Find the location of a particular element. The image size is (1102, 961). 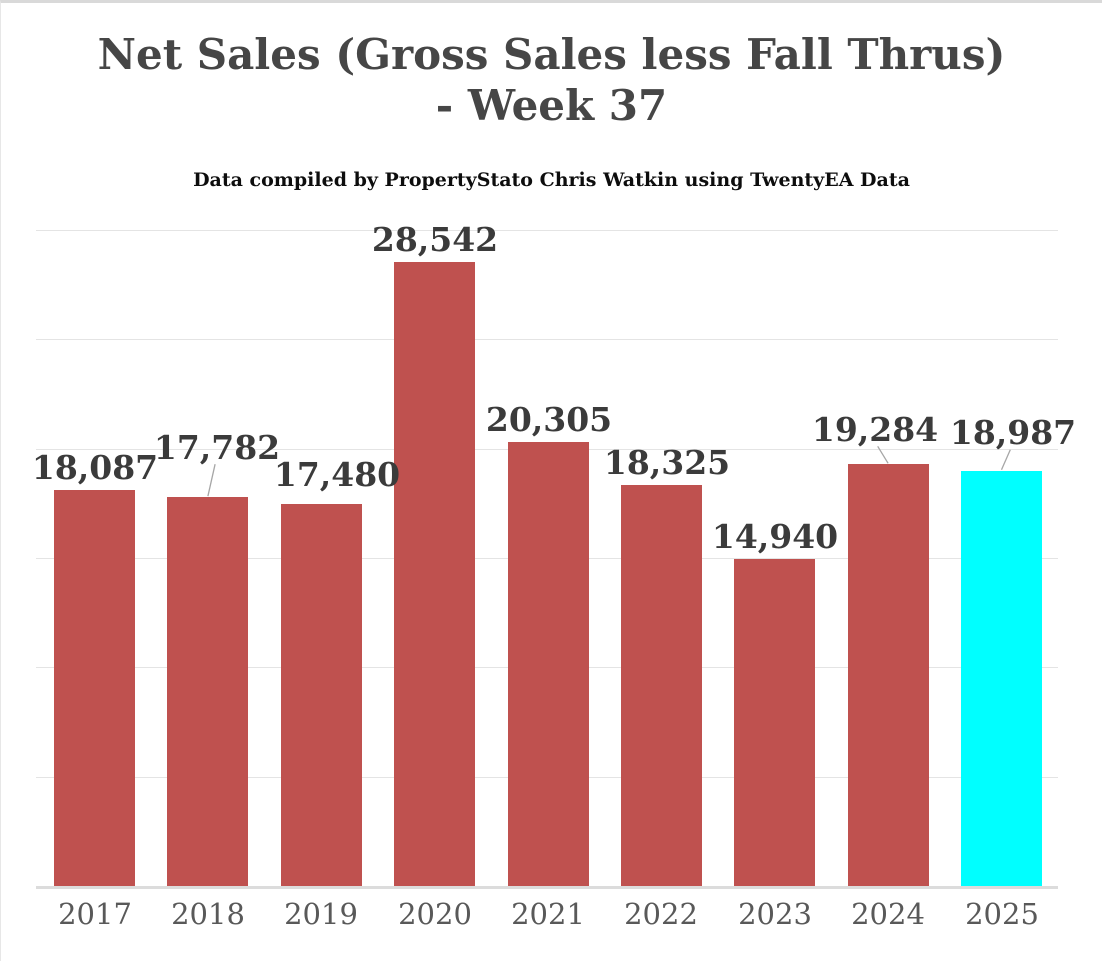

x-axis-line is located at coordinates (547, 887).